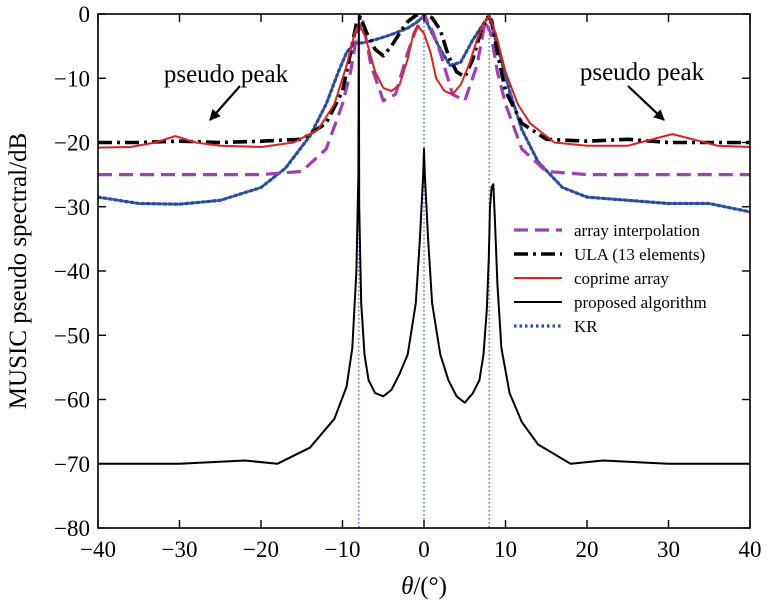 The height and width of the screenshot is (604, 769). Describe the element at coordinates (586, 326) in the screenshot. I see `legend-label: KR` at that location.